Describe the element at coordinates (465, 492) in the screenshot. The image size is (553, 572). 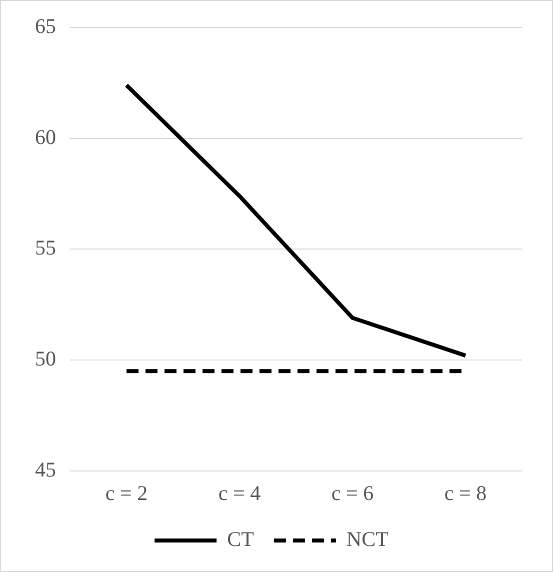
I see `x-tick-label: c = 8` at that location.